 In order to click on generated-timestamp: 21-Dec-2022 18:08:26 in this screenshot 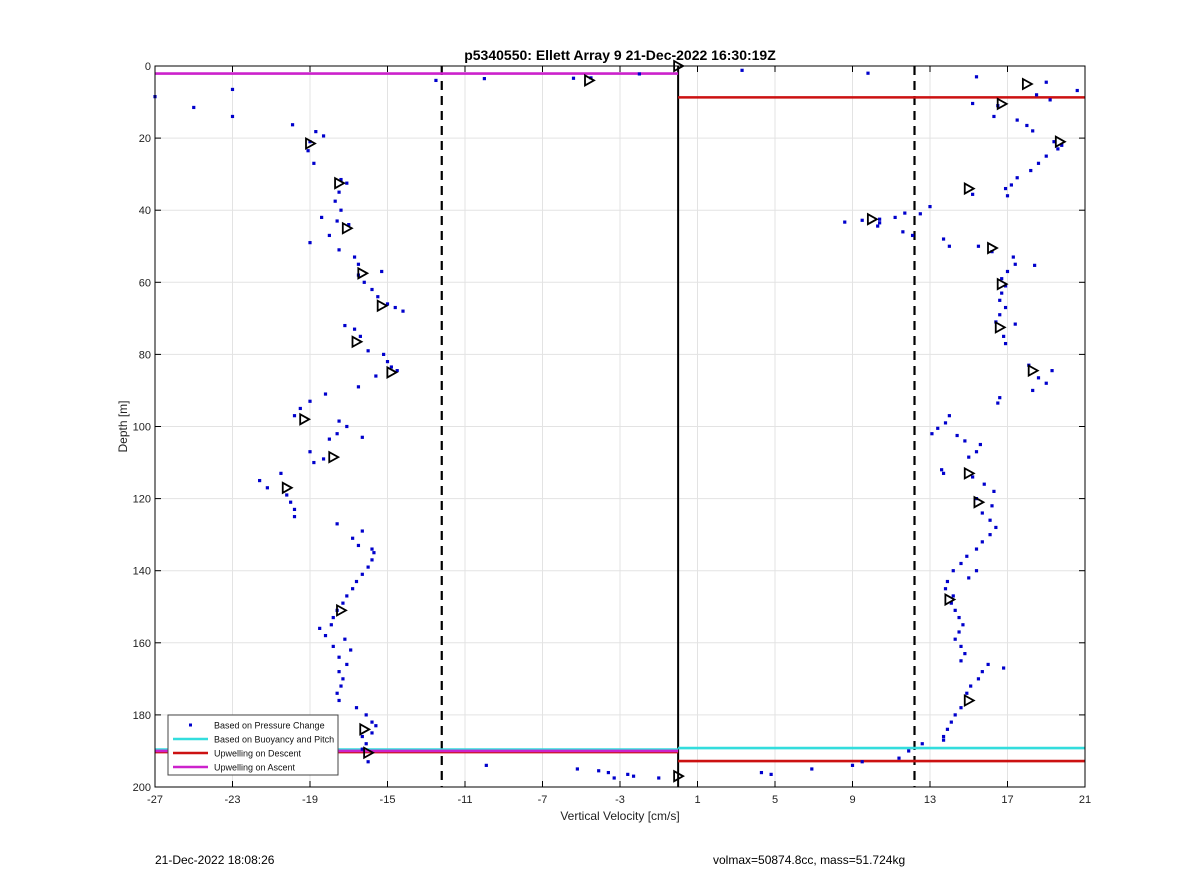, I will do `click(215, 860)`.